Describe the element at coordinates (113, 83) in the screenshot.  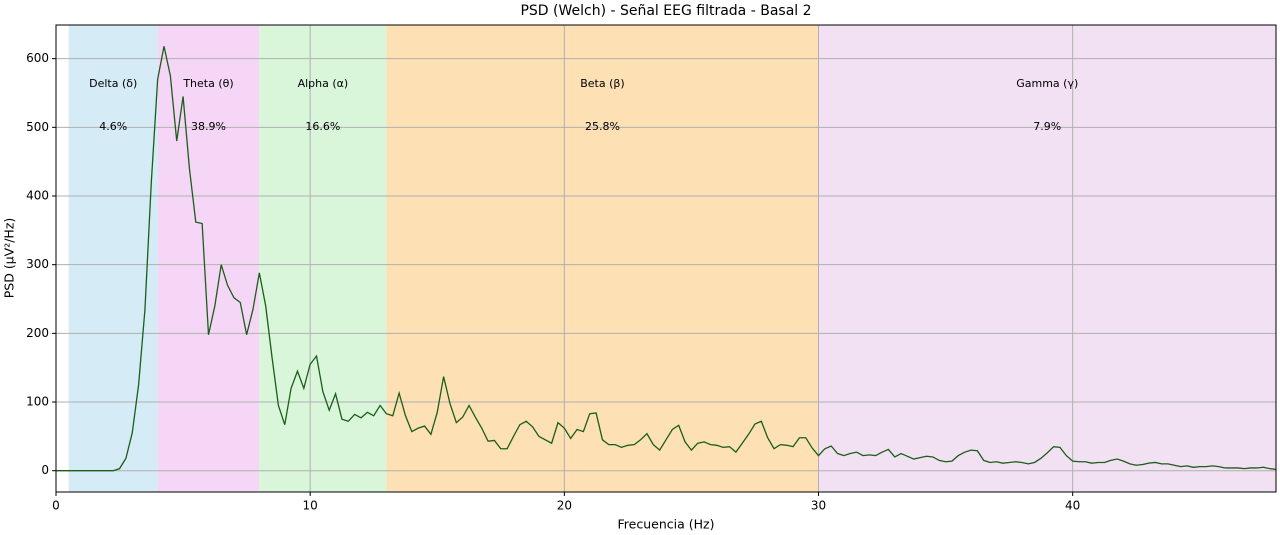
I see `band-label: Delta (δ)` at that location.